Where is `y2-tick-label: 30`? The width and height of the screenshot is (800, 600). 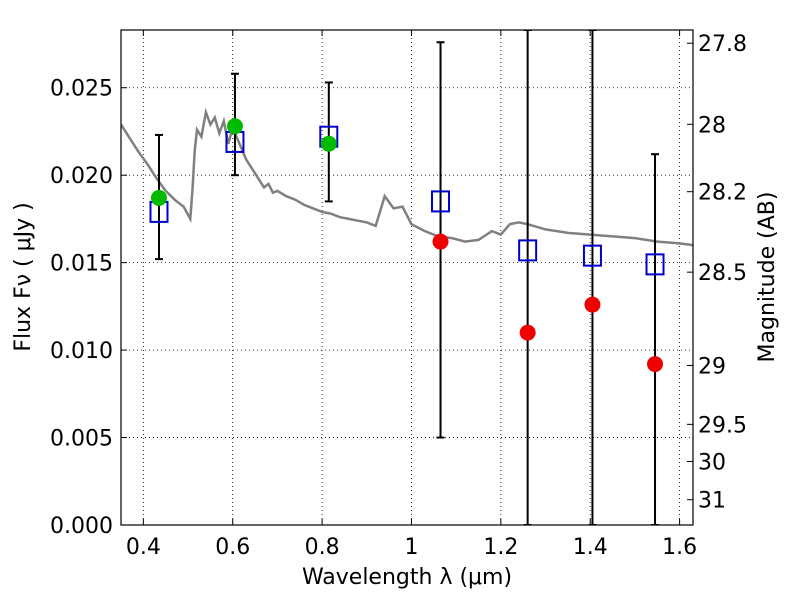 y2-tick-label: 30 is located at coordinates (712, 462).